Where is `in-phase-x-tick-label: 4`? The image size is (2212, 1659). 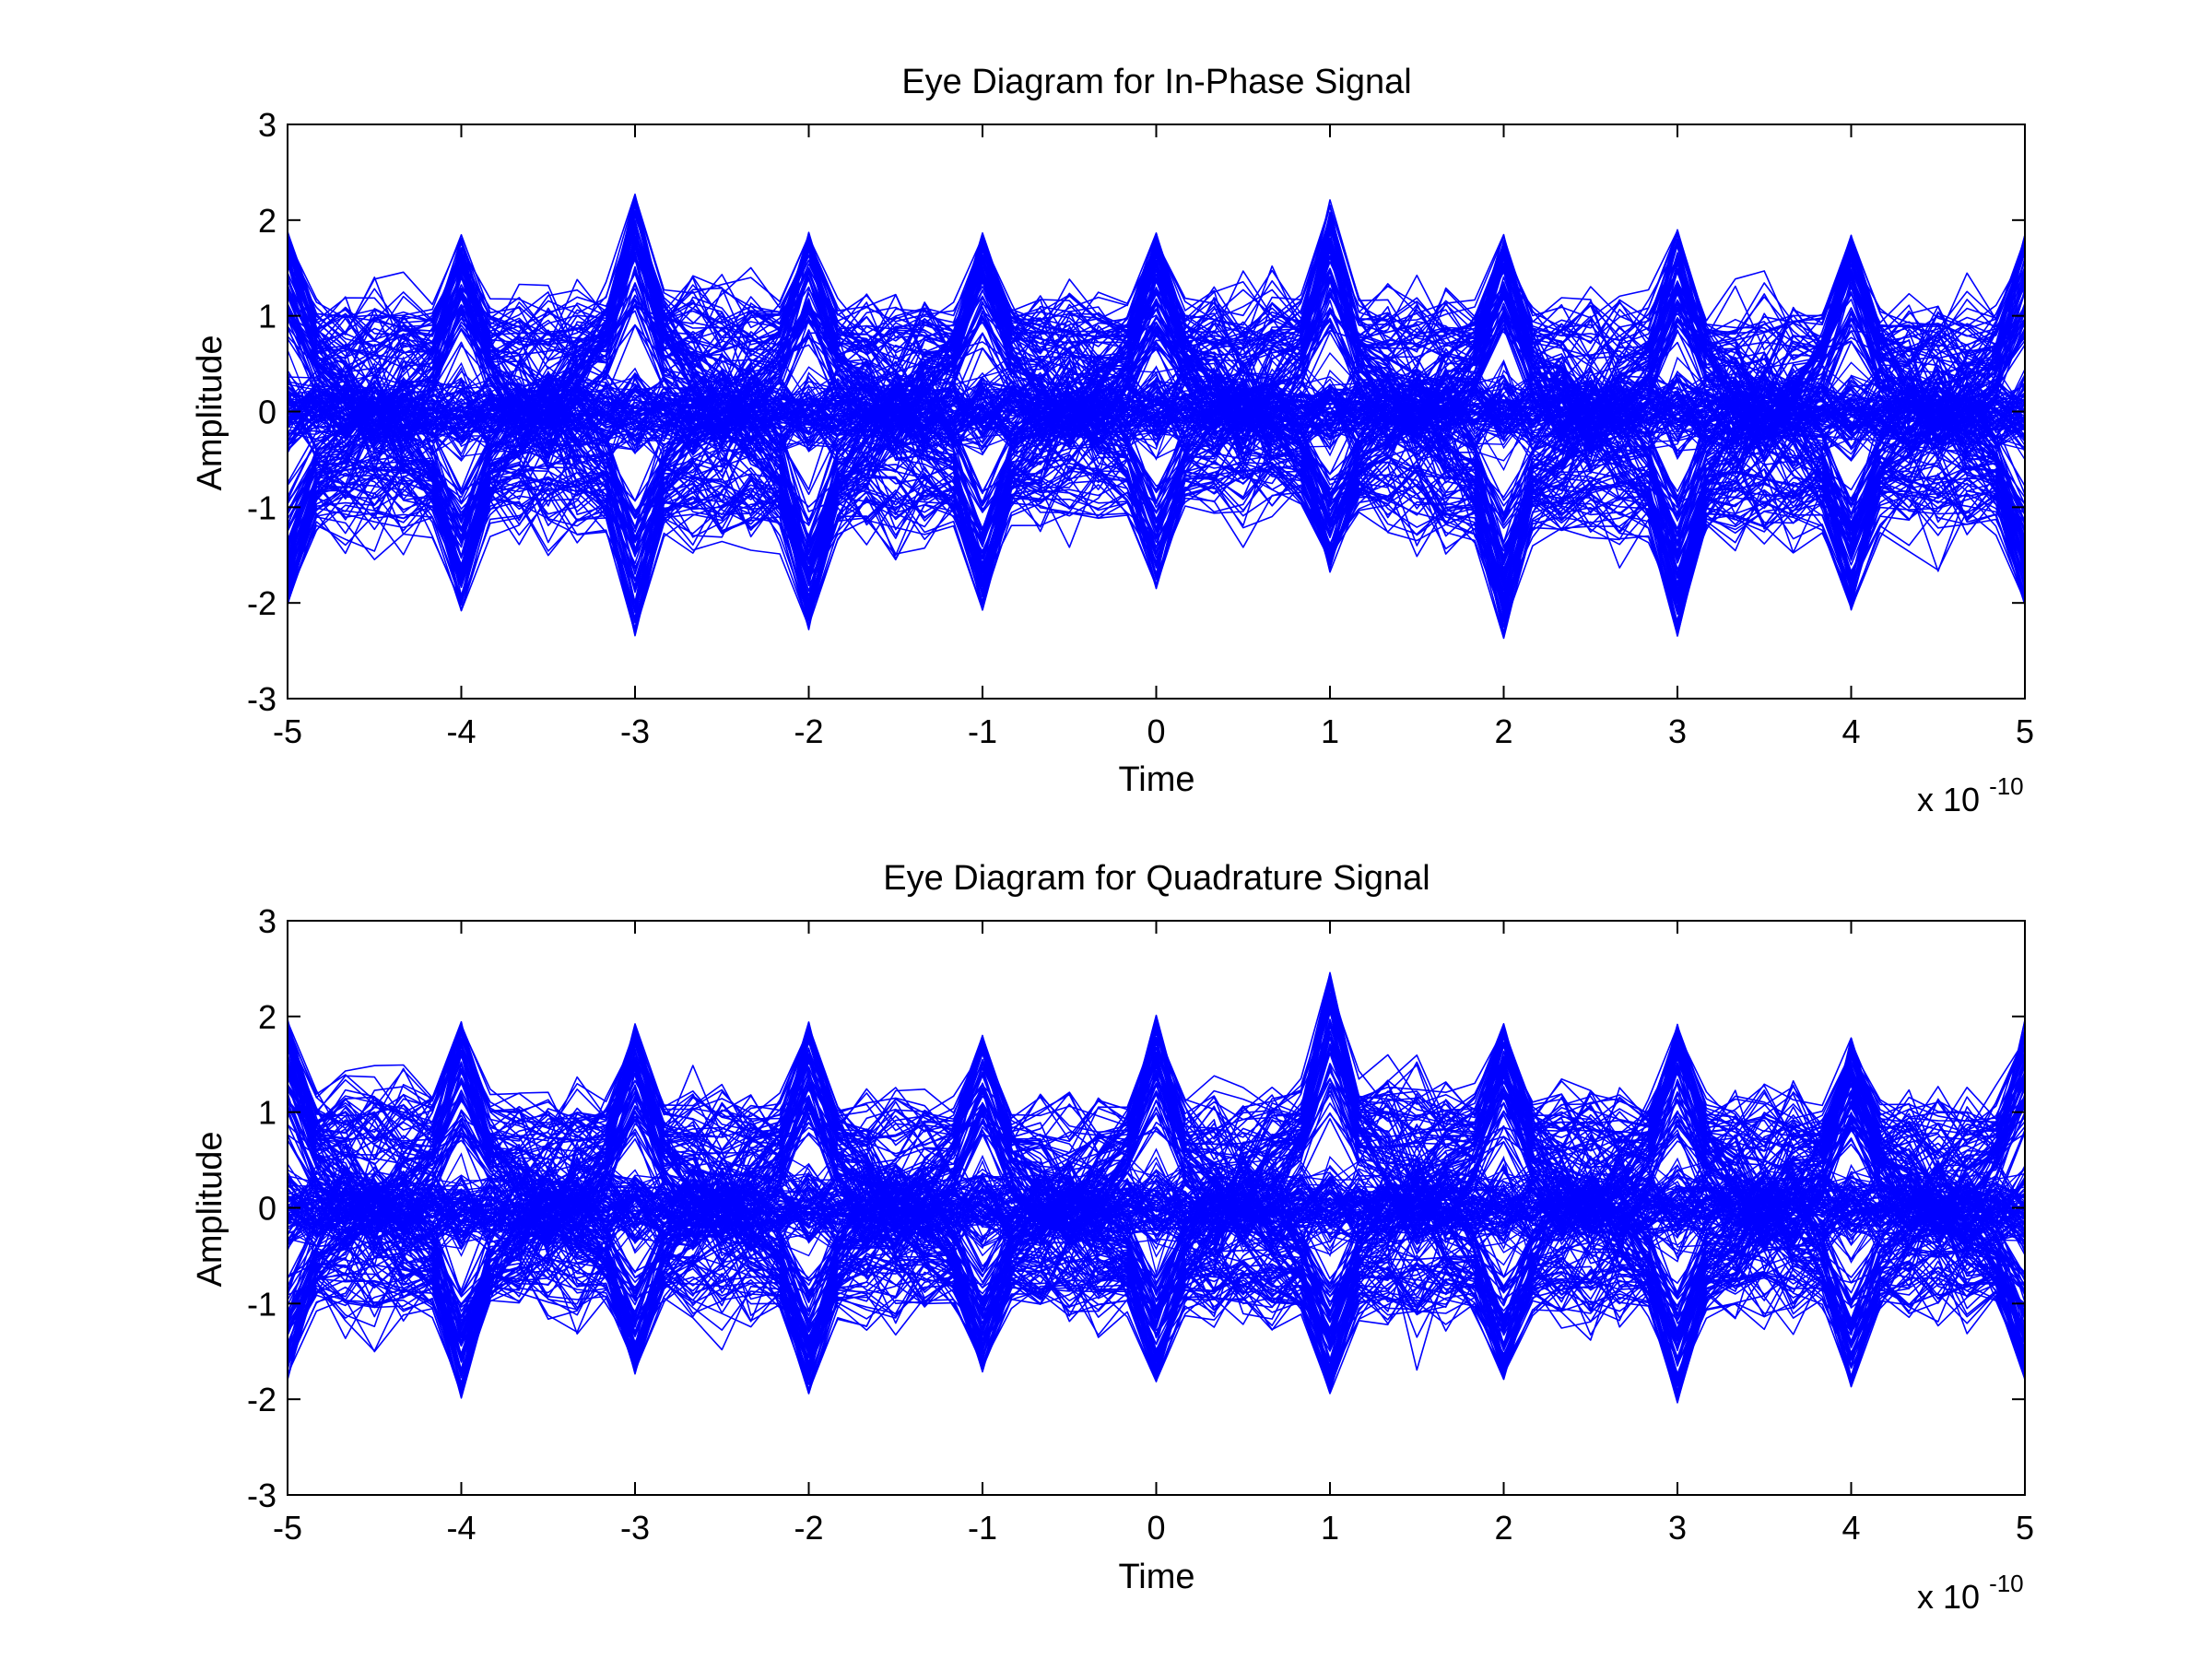 in-phase-x-tick-label: 4 is located at coordinates (1850, 731).